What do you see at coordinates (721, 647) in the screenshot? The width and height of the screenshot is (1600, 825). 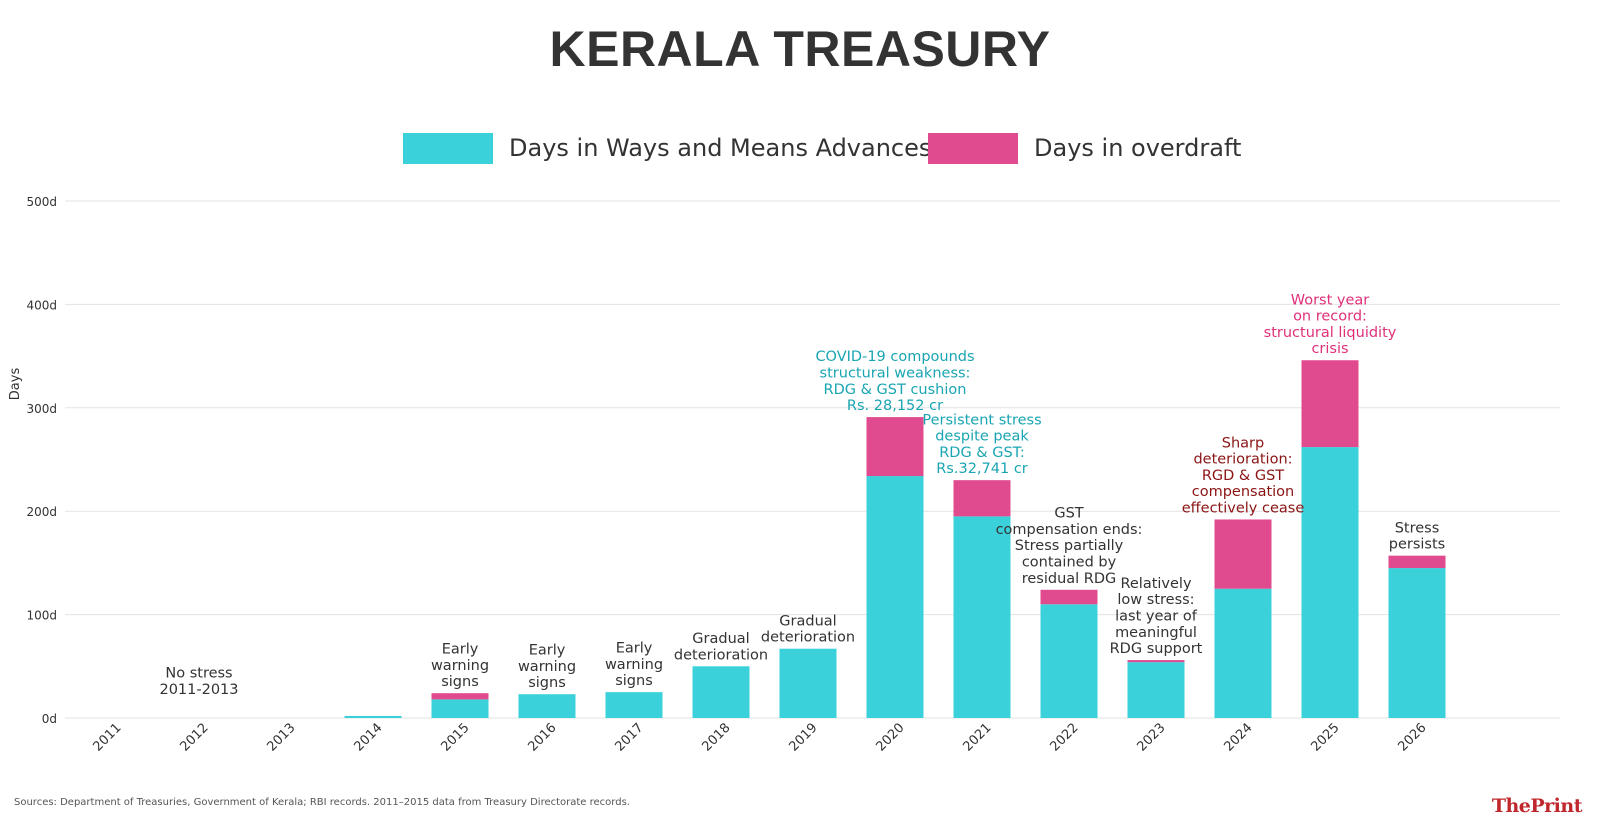 I see `annotation-2018: Gradual deterioration` at bounding box center [721, 647].